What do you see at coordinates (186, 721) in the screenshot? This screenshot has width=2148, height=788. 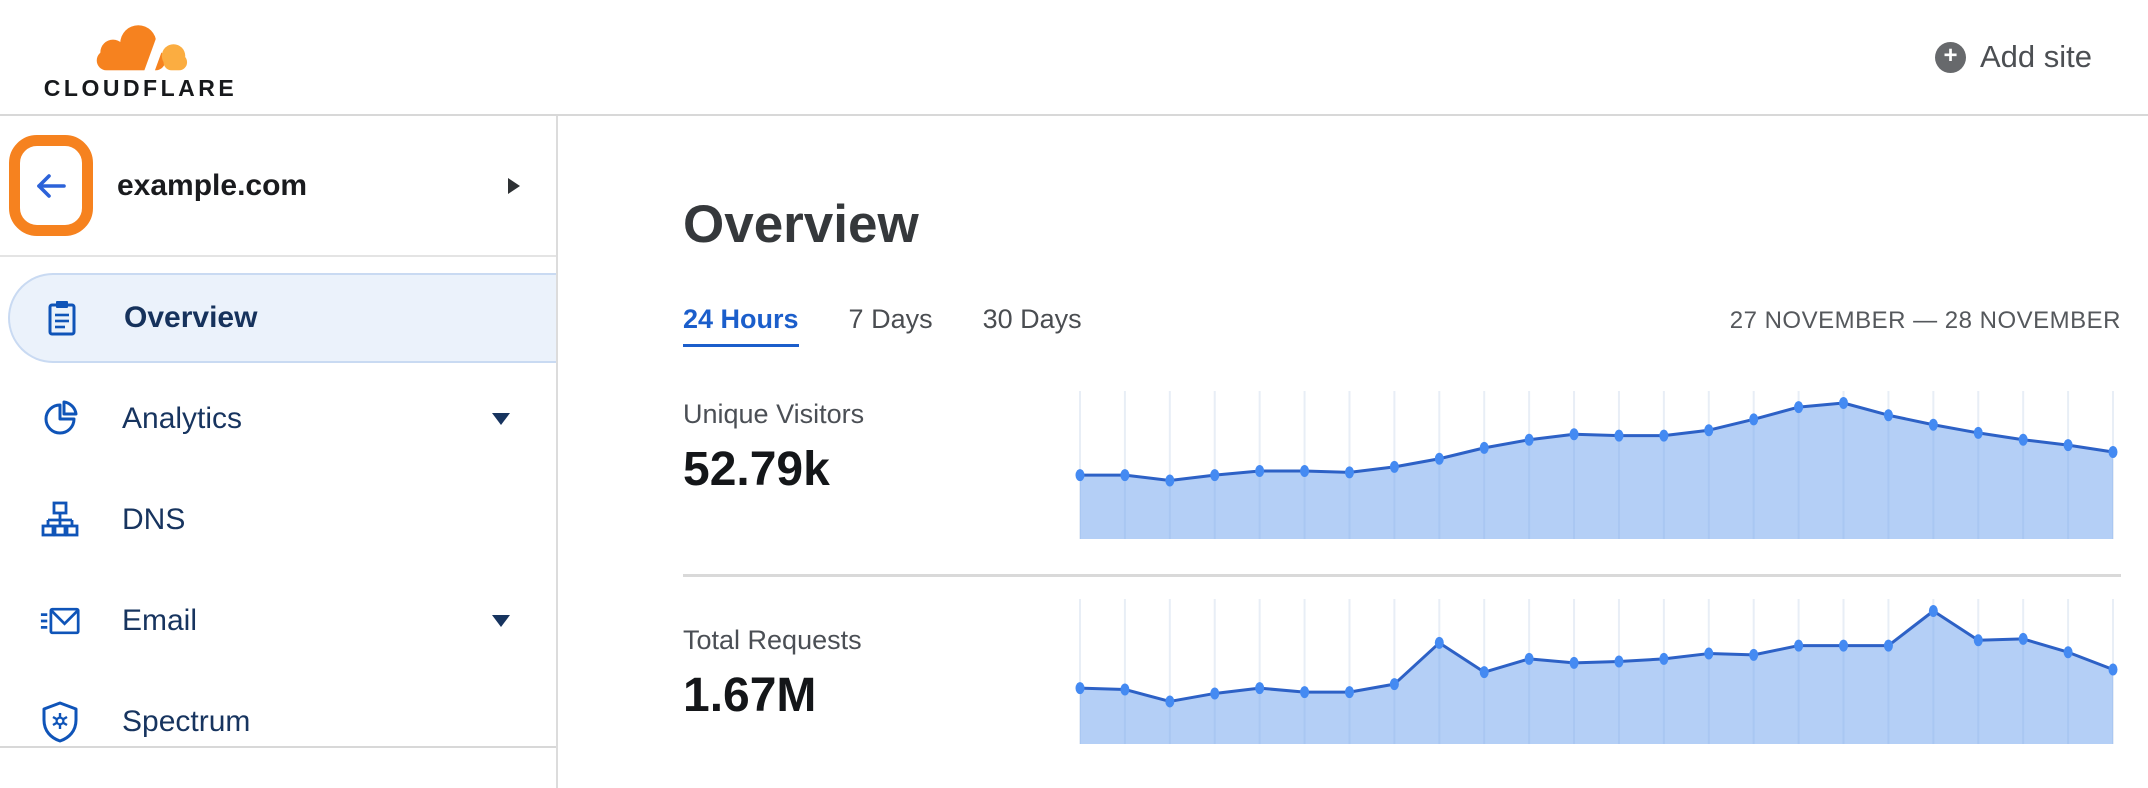 I see `sidebar-item-label: Spectrum` at bounding box center [186, 721].